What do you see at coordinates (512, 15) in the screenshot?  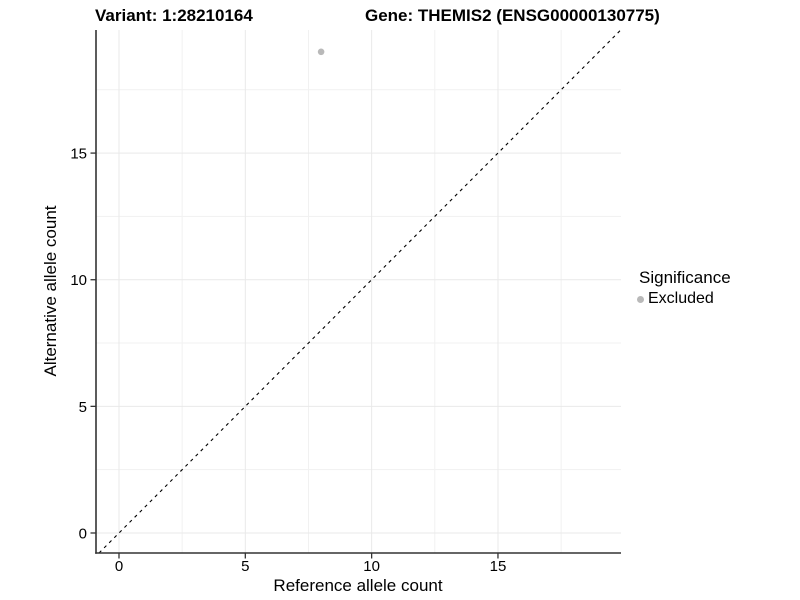 I see `plot-title-gene: Gene: THEMIS2 (ENSG00000130775)` at bounding box center [512, 15].